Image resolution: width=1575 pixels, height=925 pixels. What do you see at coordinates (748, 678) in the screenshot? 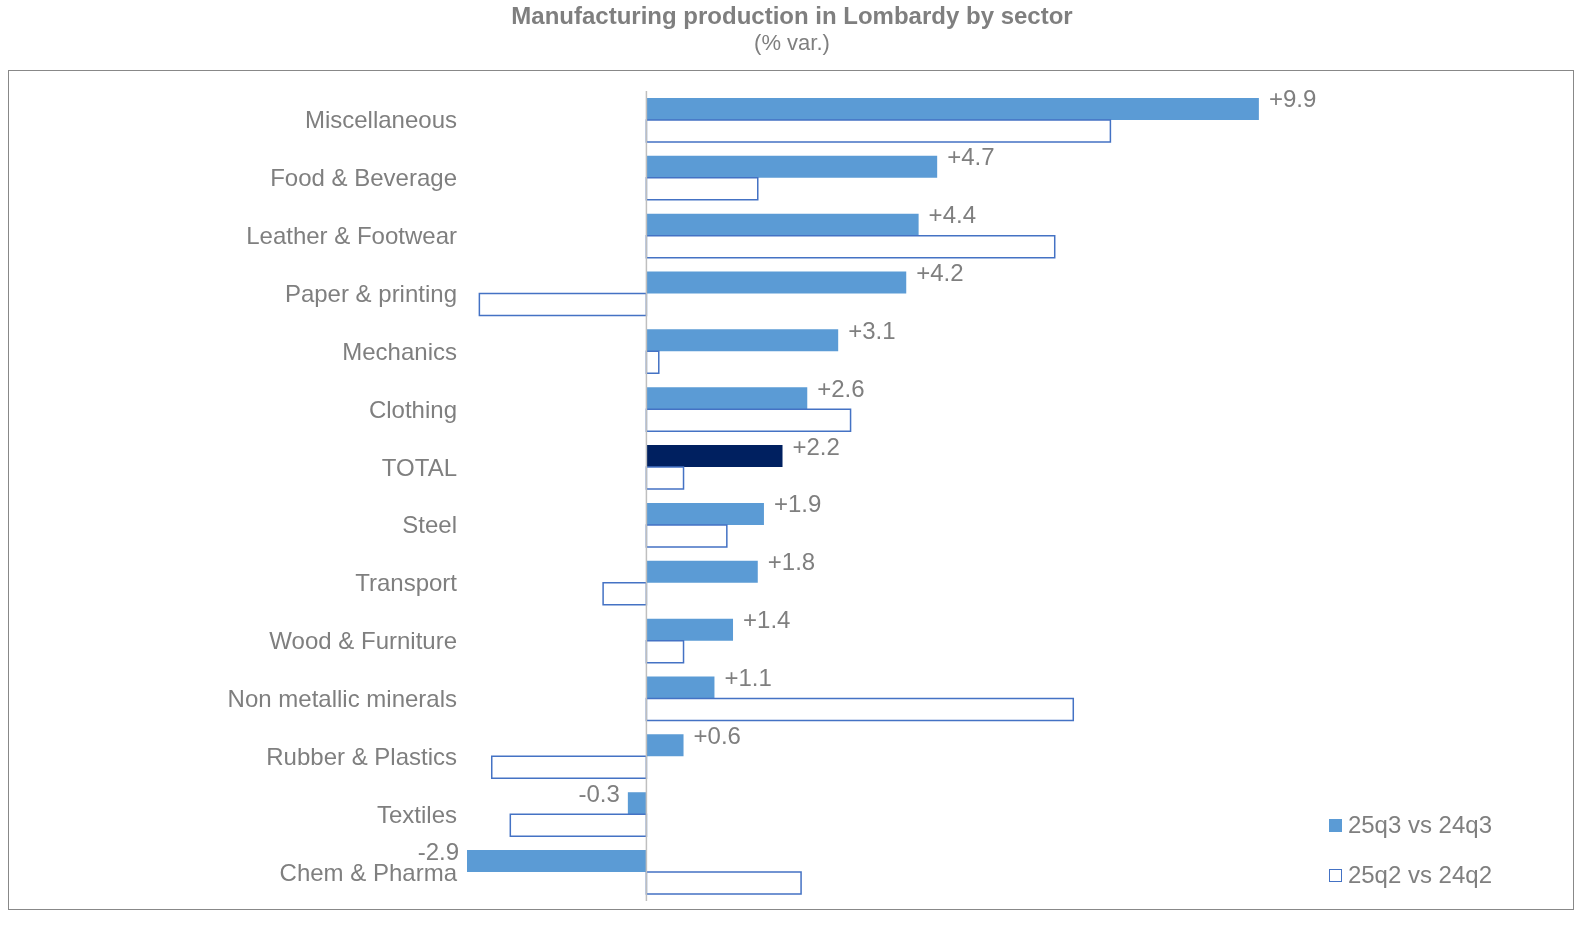
I see `data-label: +1.1` at bounding box center [748, 678].